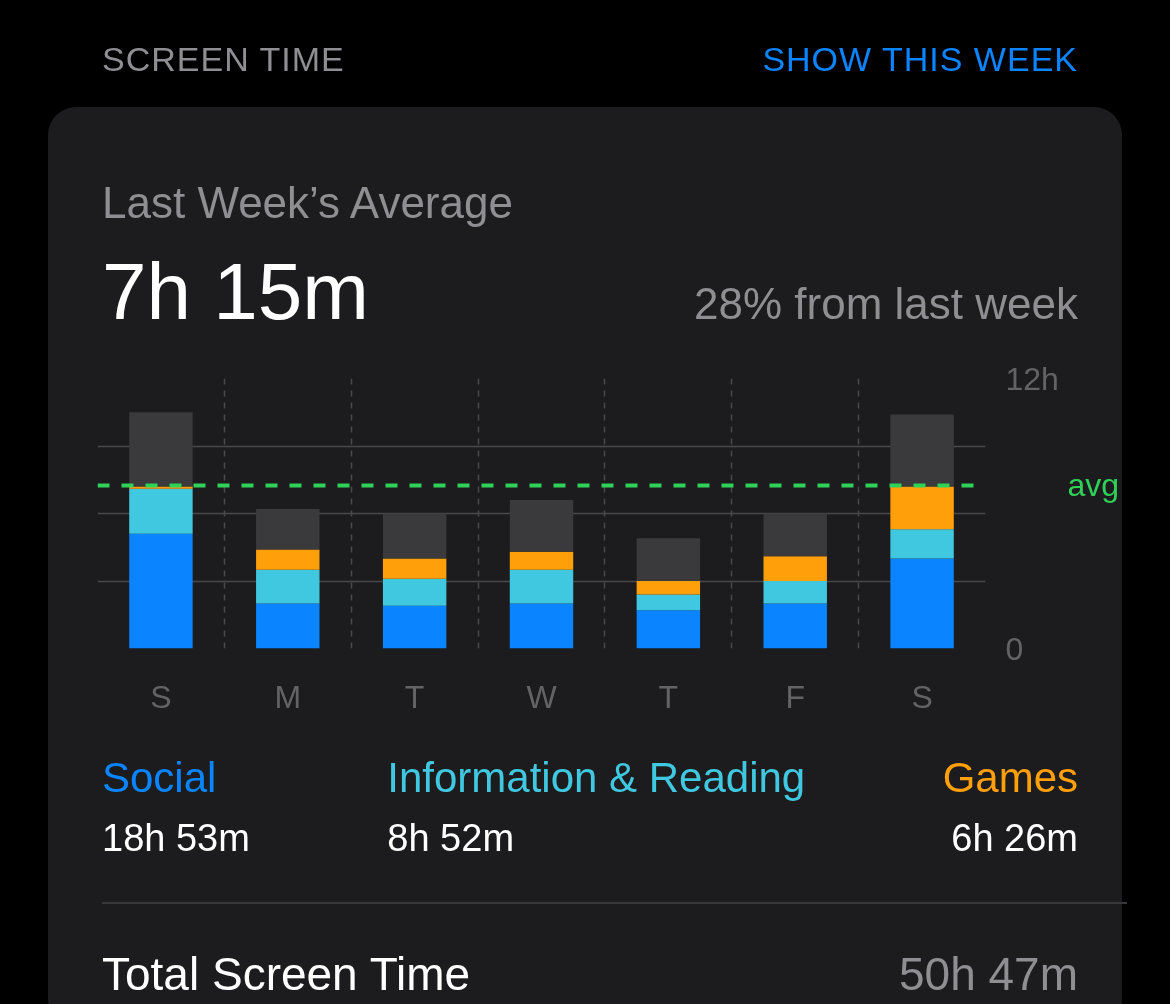 Image resolution: width=1170 pixels, height=1004 pixels. What do you see at coordinates (308, 203) in the screenshot?
I see `chart-title: Last Week’s Average` at bounding box center [308, 203].